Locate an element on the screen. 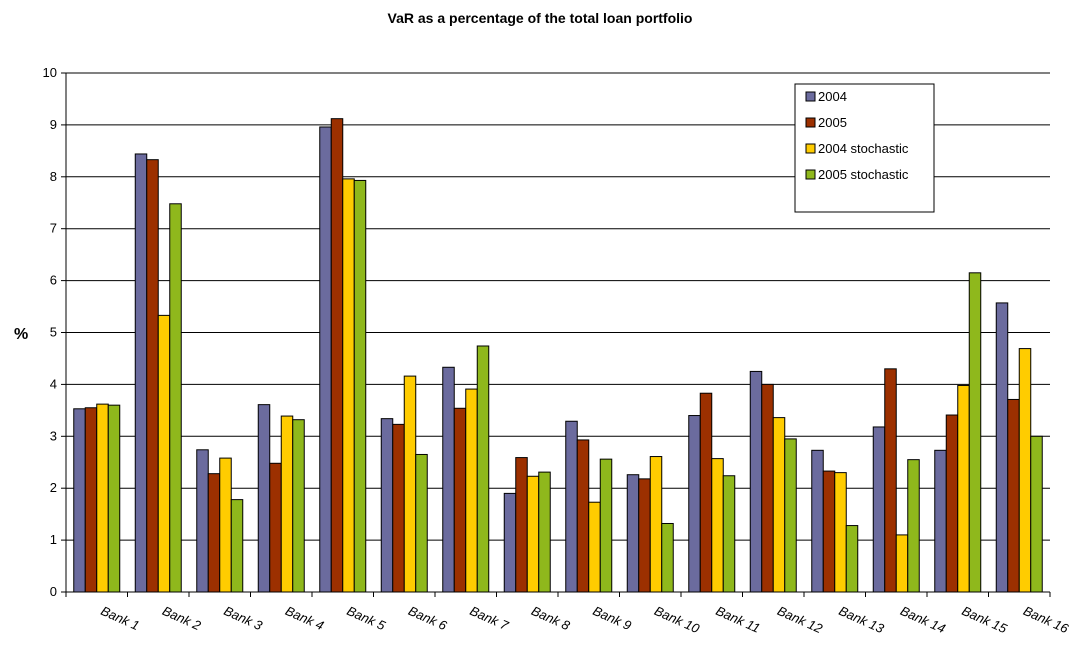  legend-label: 2005 is located at coordinates (832, 122).